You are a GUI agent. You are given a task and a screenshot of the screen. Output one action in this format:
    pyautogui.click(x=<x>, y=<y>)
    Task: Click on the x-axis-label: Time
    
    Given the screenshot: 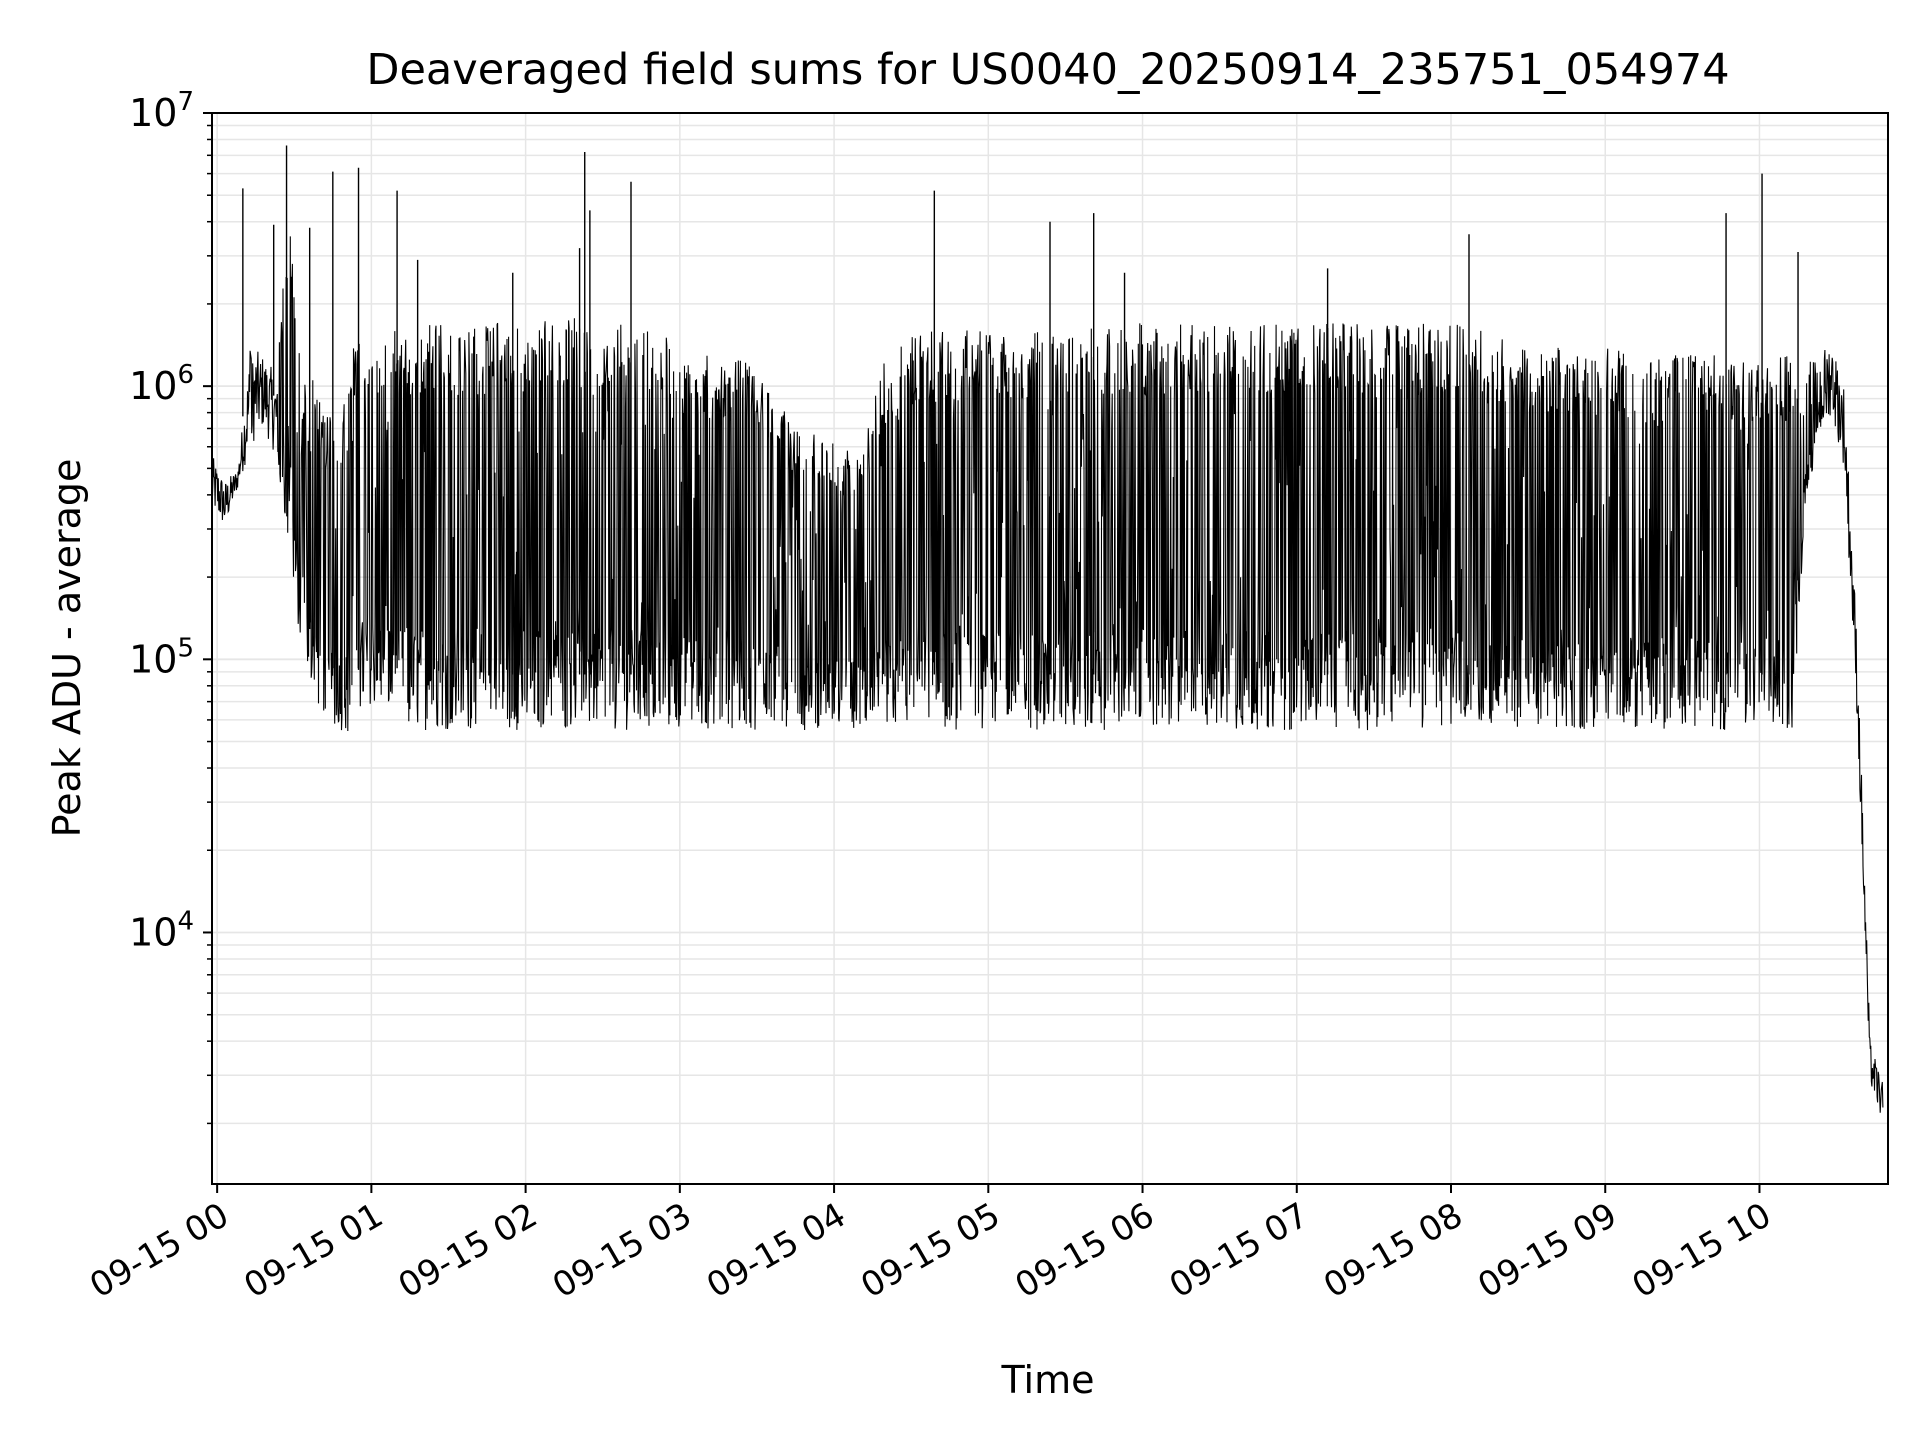 What is the action you would take?
    pyautogui.click(x=1048, y=1380)
    